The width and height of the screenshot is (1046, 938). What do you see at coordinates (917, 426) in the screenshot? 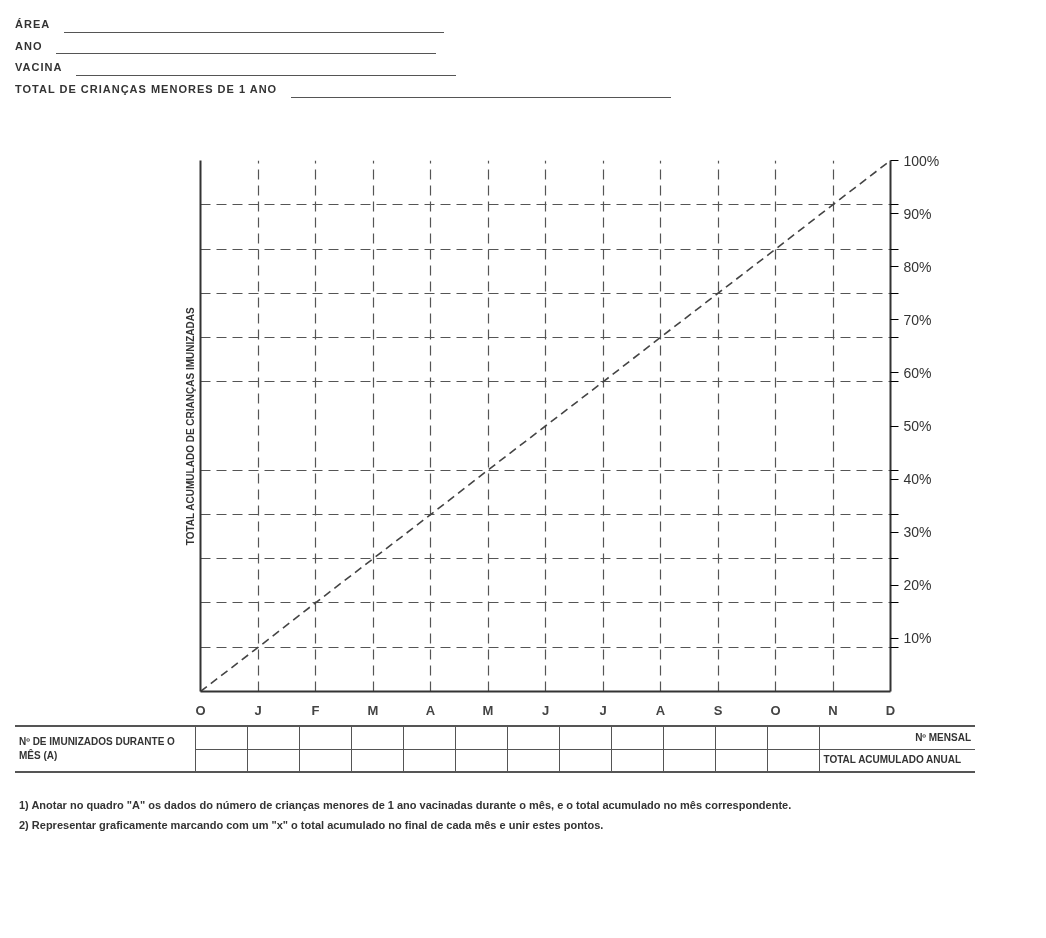
I see `y-tick-label: 50%` at bounding box center [917, 426].